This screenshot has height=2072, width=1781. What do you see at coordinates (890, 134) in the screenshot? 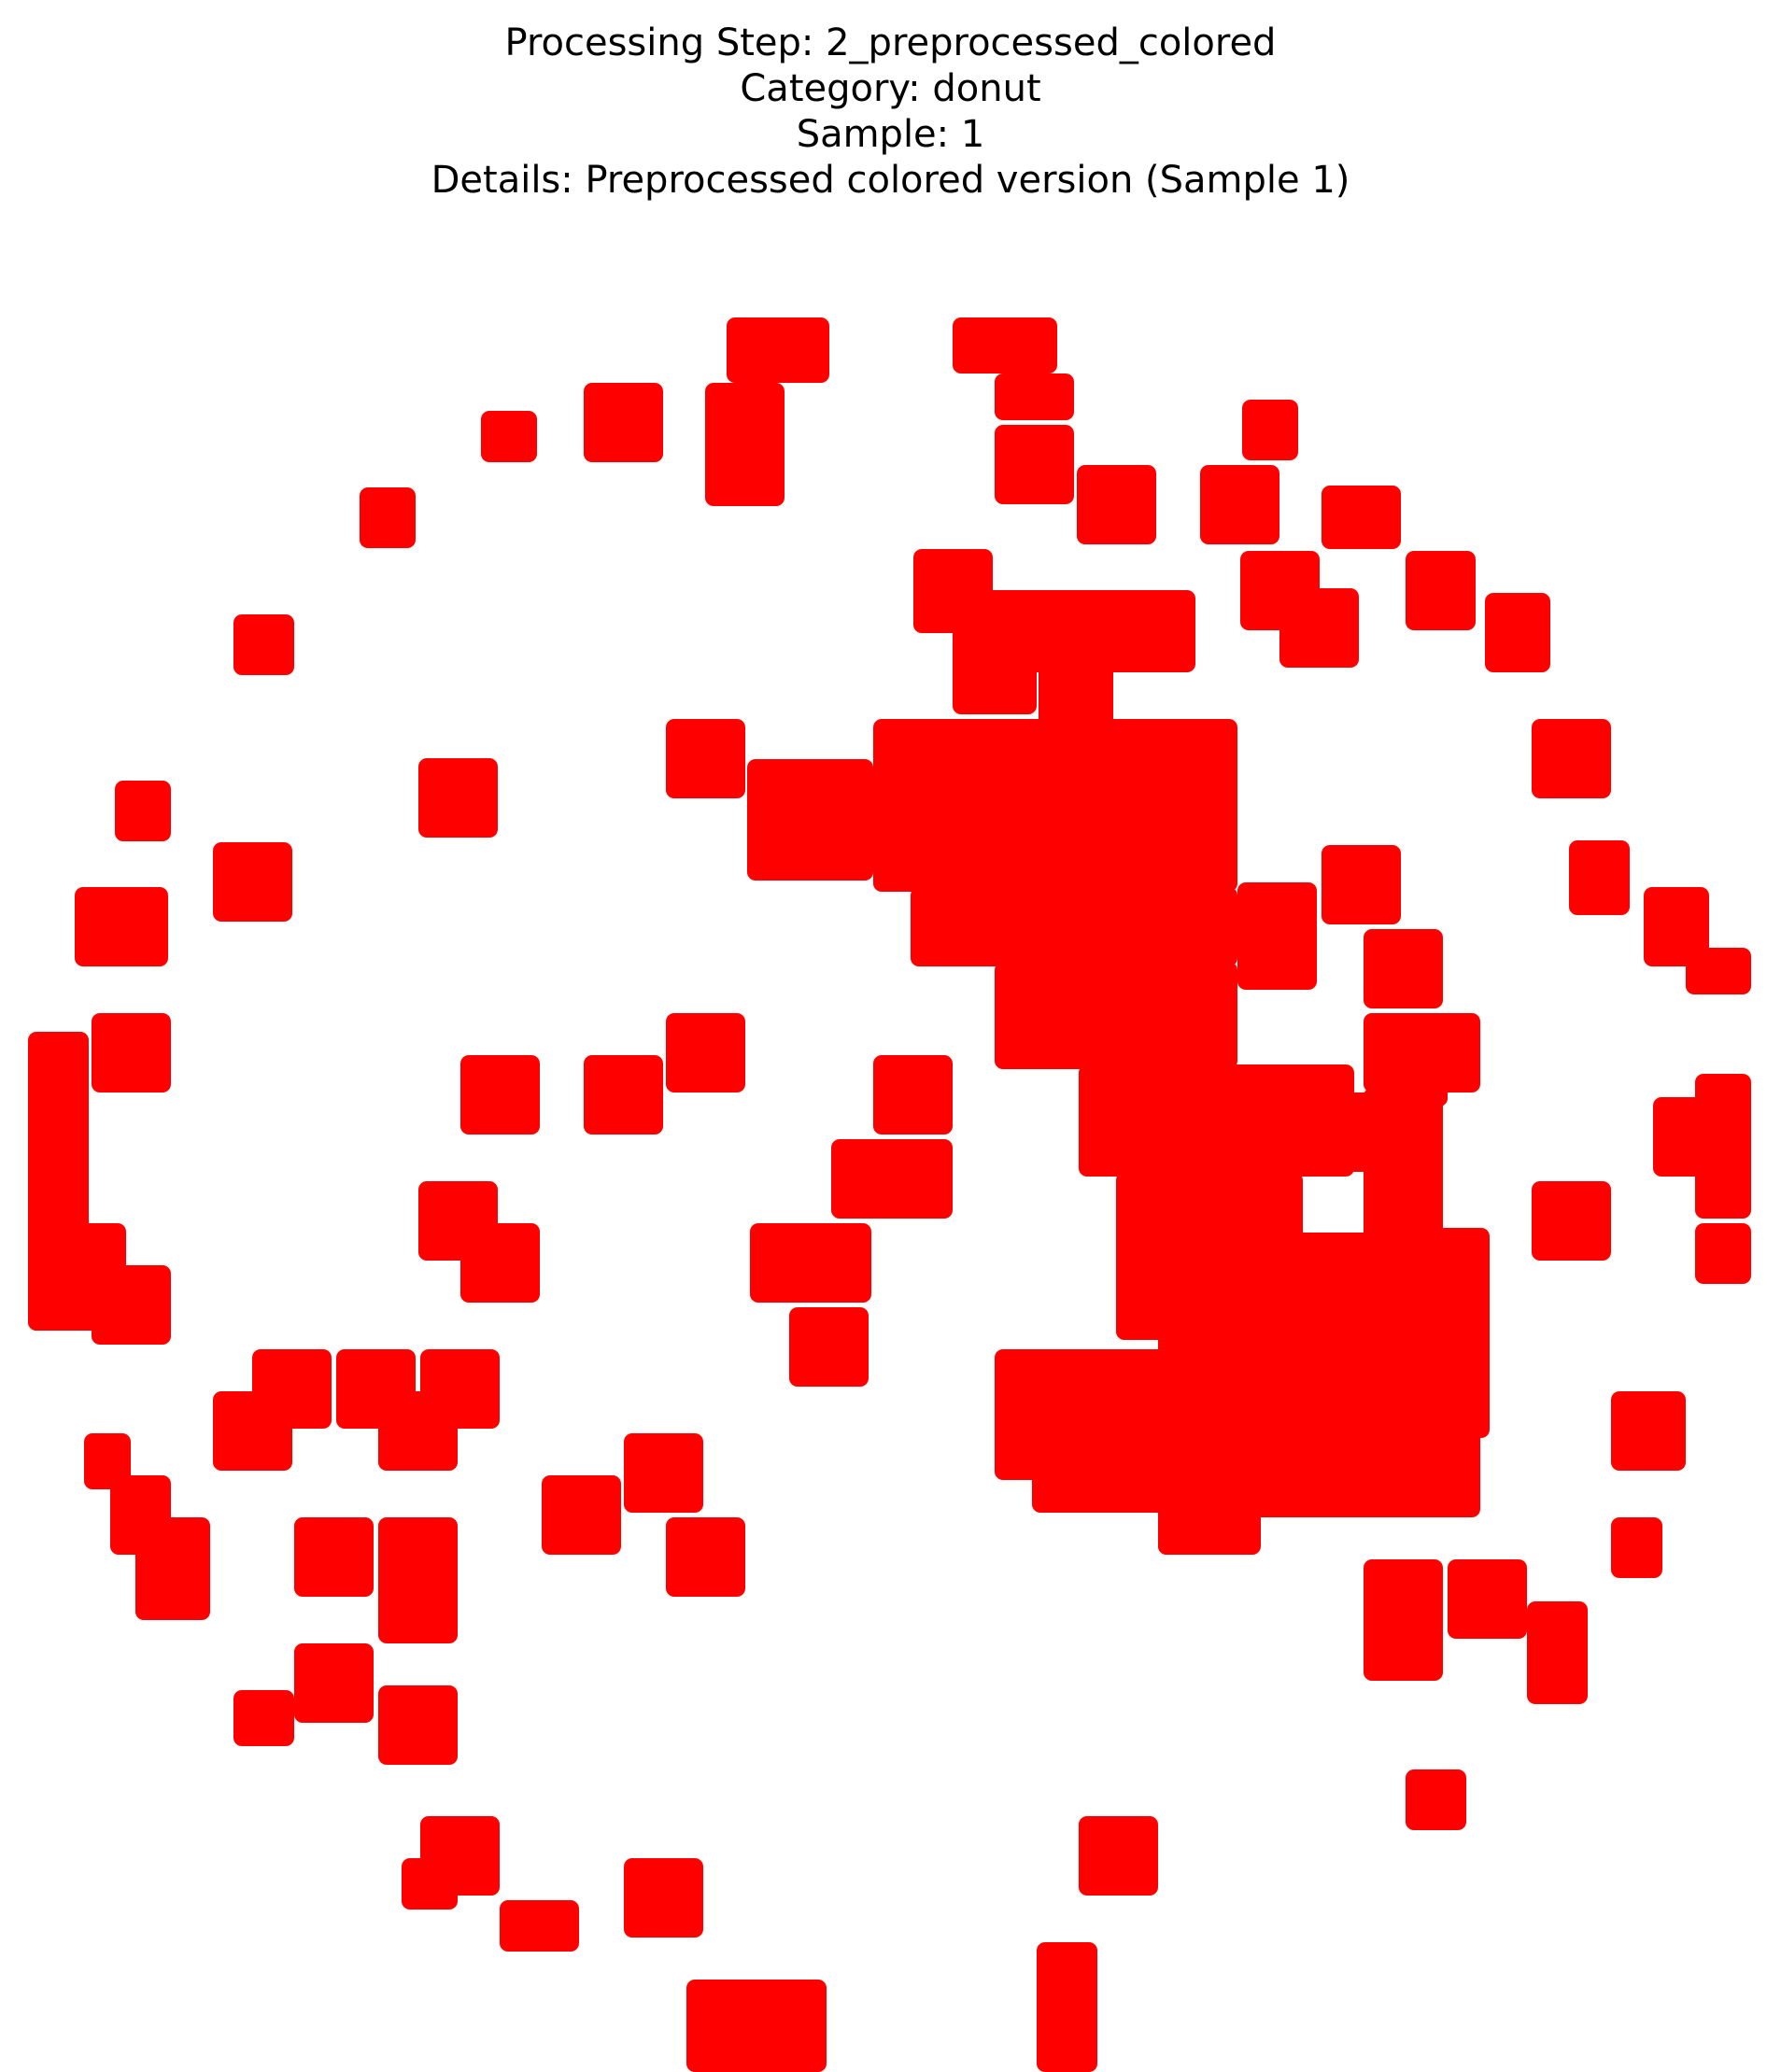
I see `title-sample: Sample: 1` at bounding box center [890, 134].